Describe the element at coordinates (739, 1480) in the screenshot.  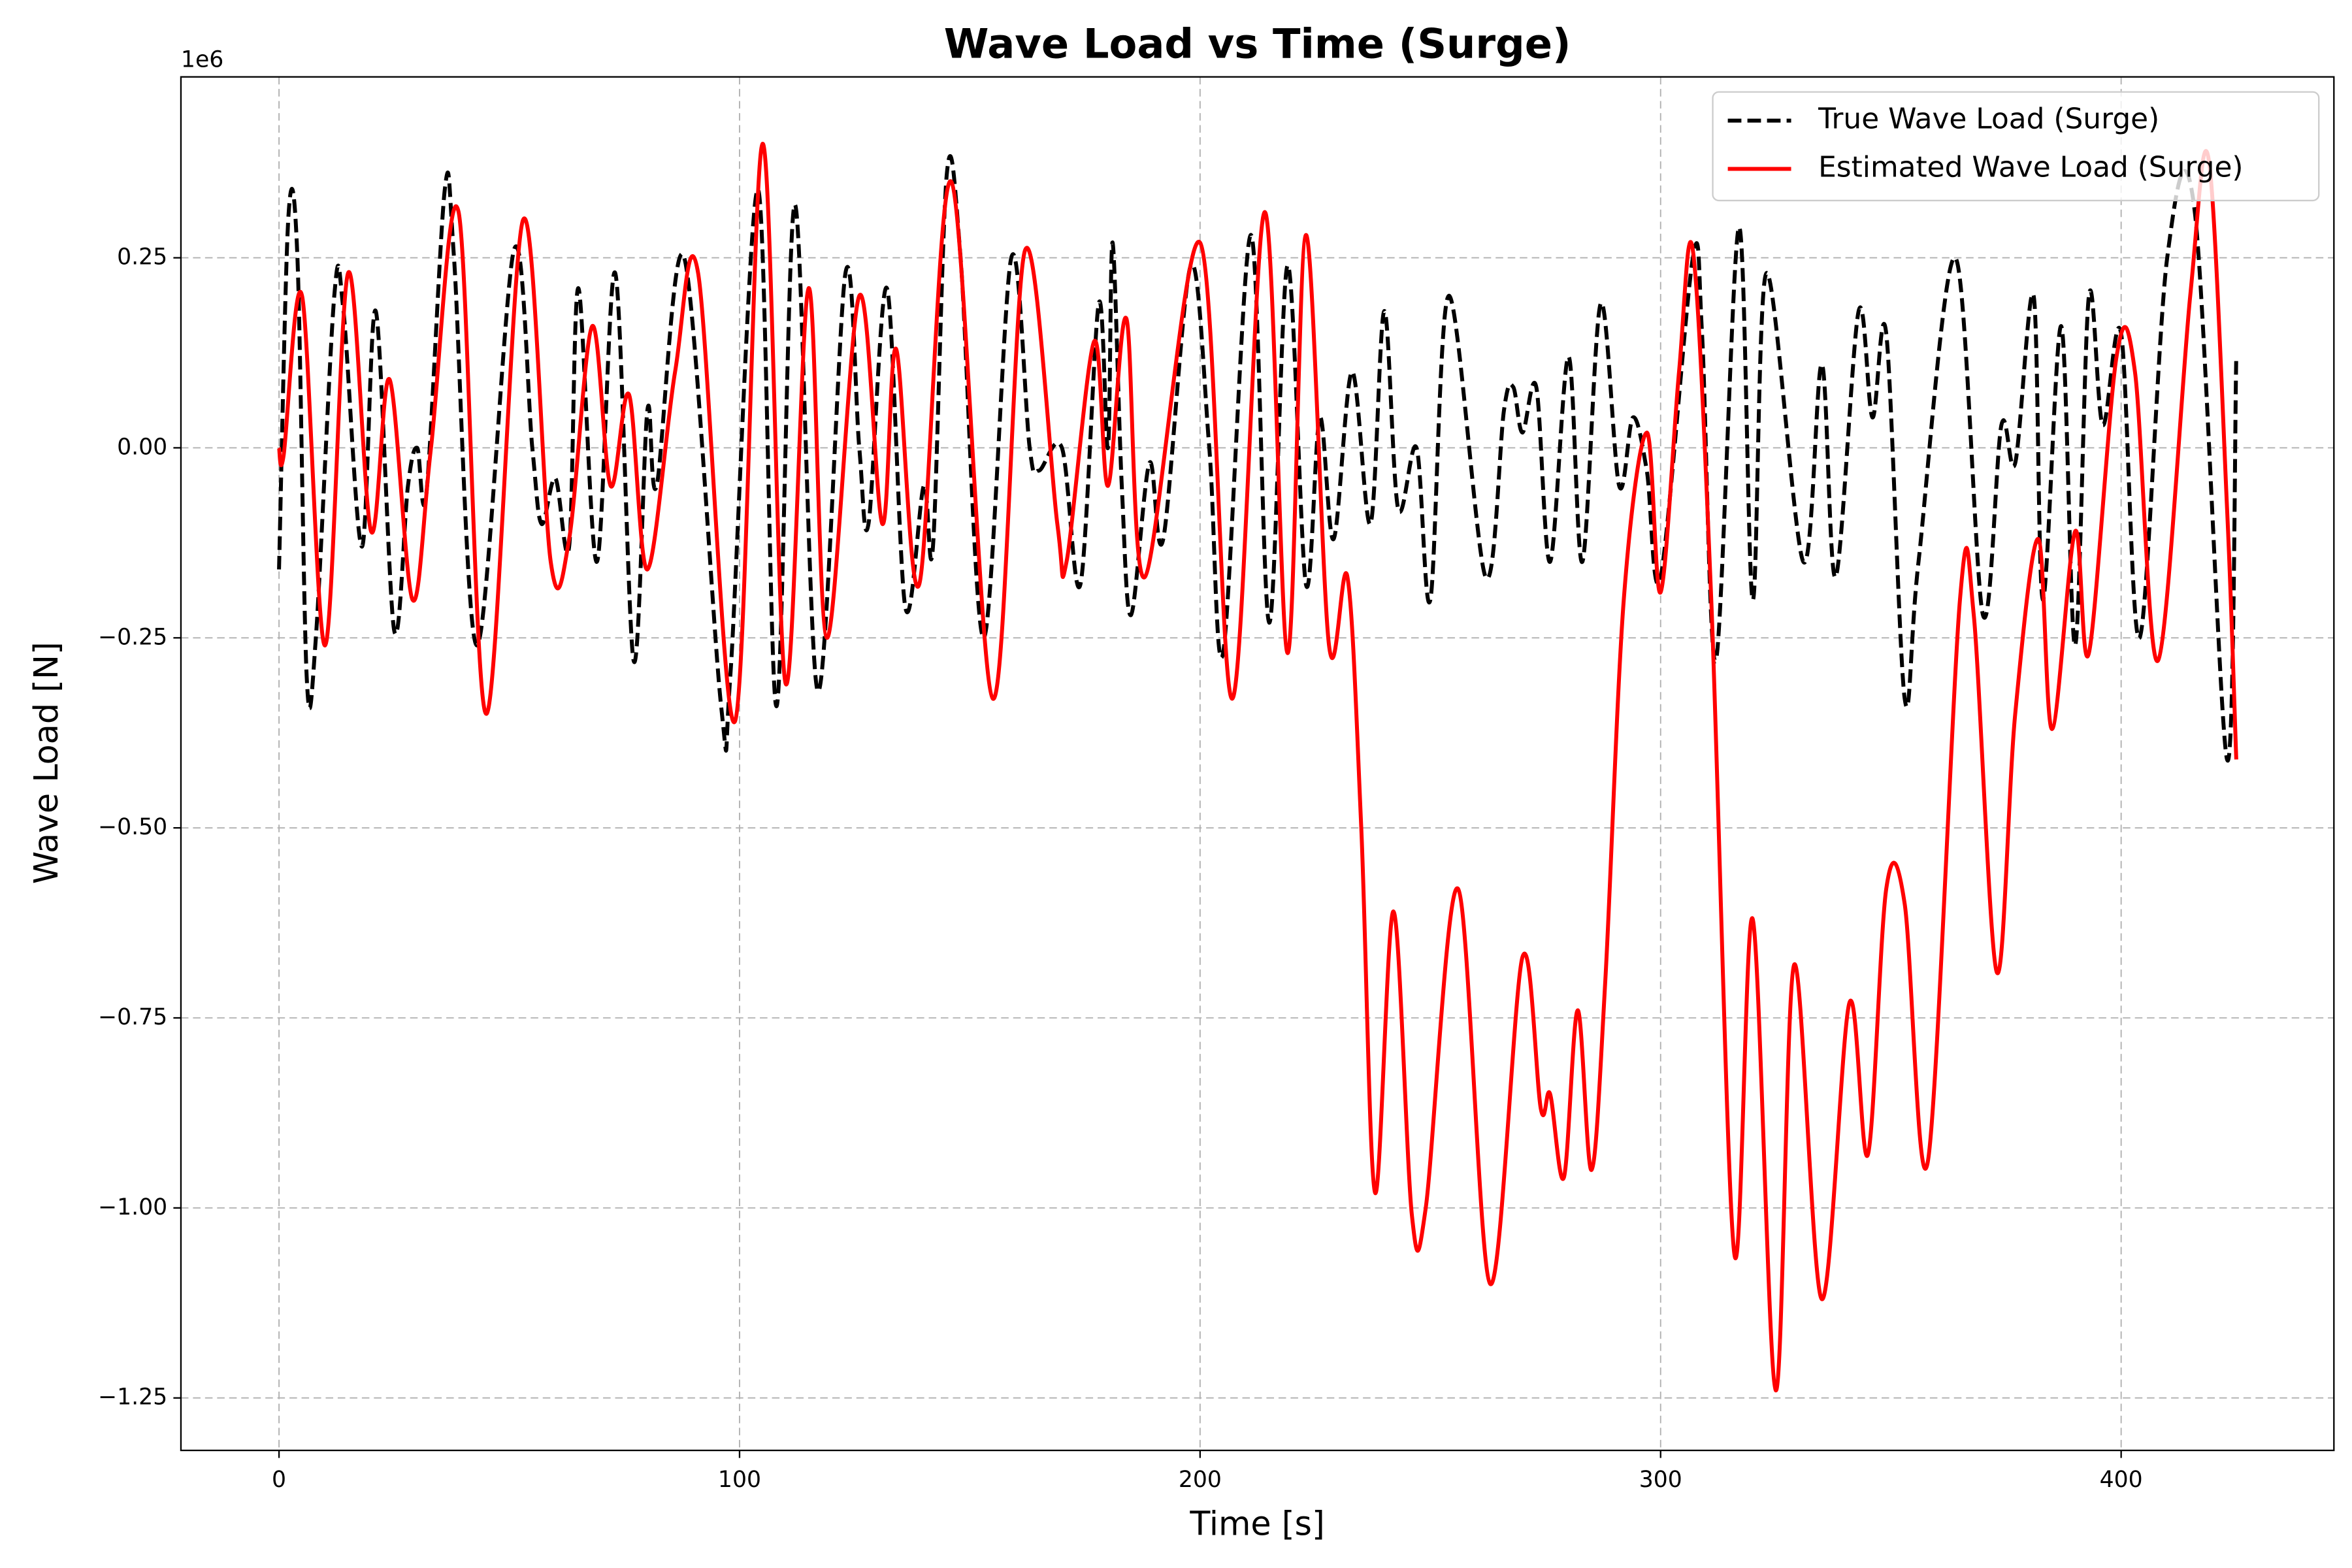
I see `x-tick-label: 100` at that location.